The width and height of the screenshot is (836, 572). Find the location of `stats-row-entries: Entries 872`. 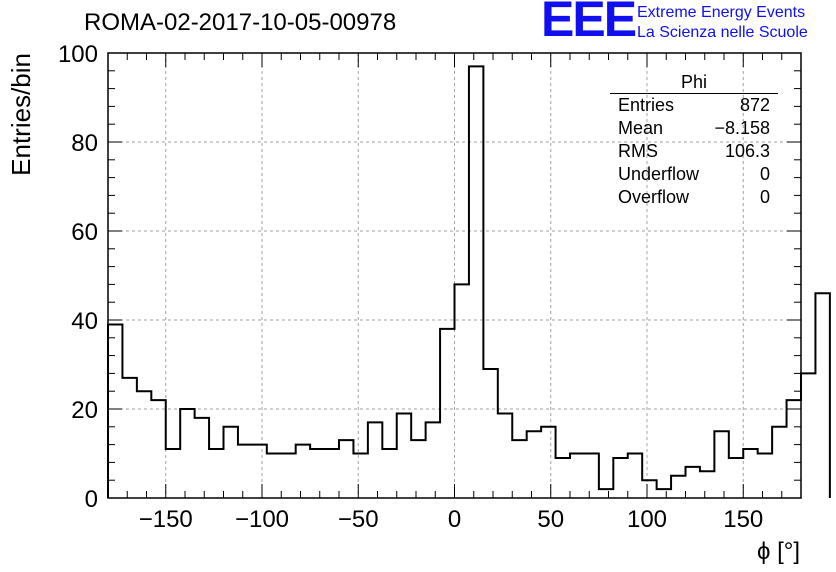

stats-row-entries: Entries 872 is located at coordinates (694, 105).